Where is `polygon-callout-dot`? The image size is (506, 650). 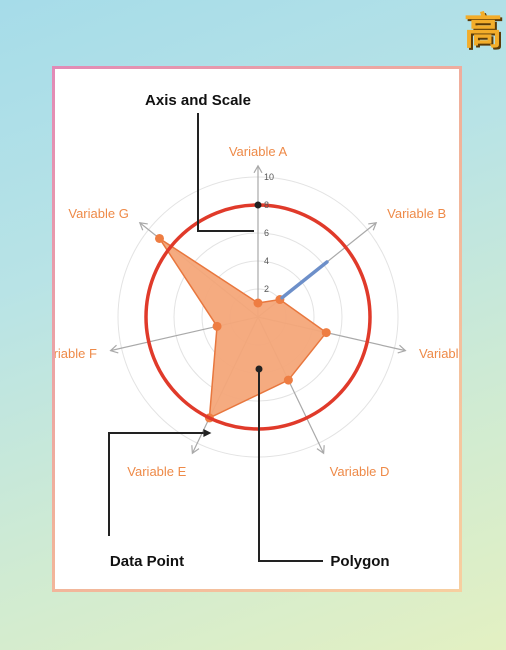 polygon-callout-dot is located at coordinates (259, 369).